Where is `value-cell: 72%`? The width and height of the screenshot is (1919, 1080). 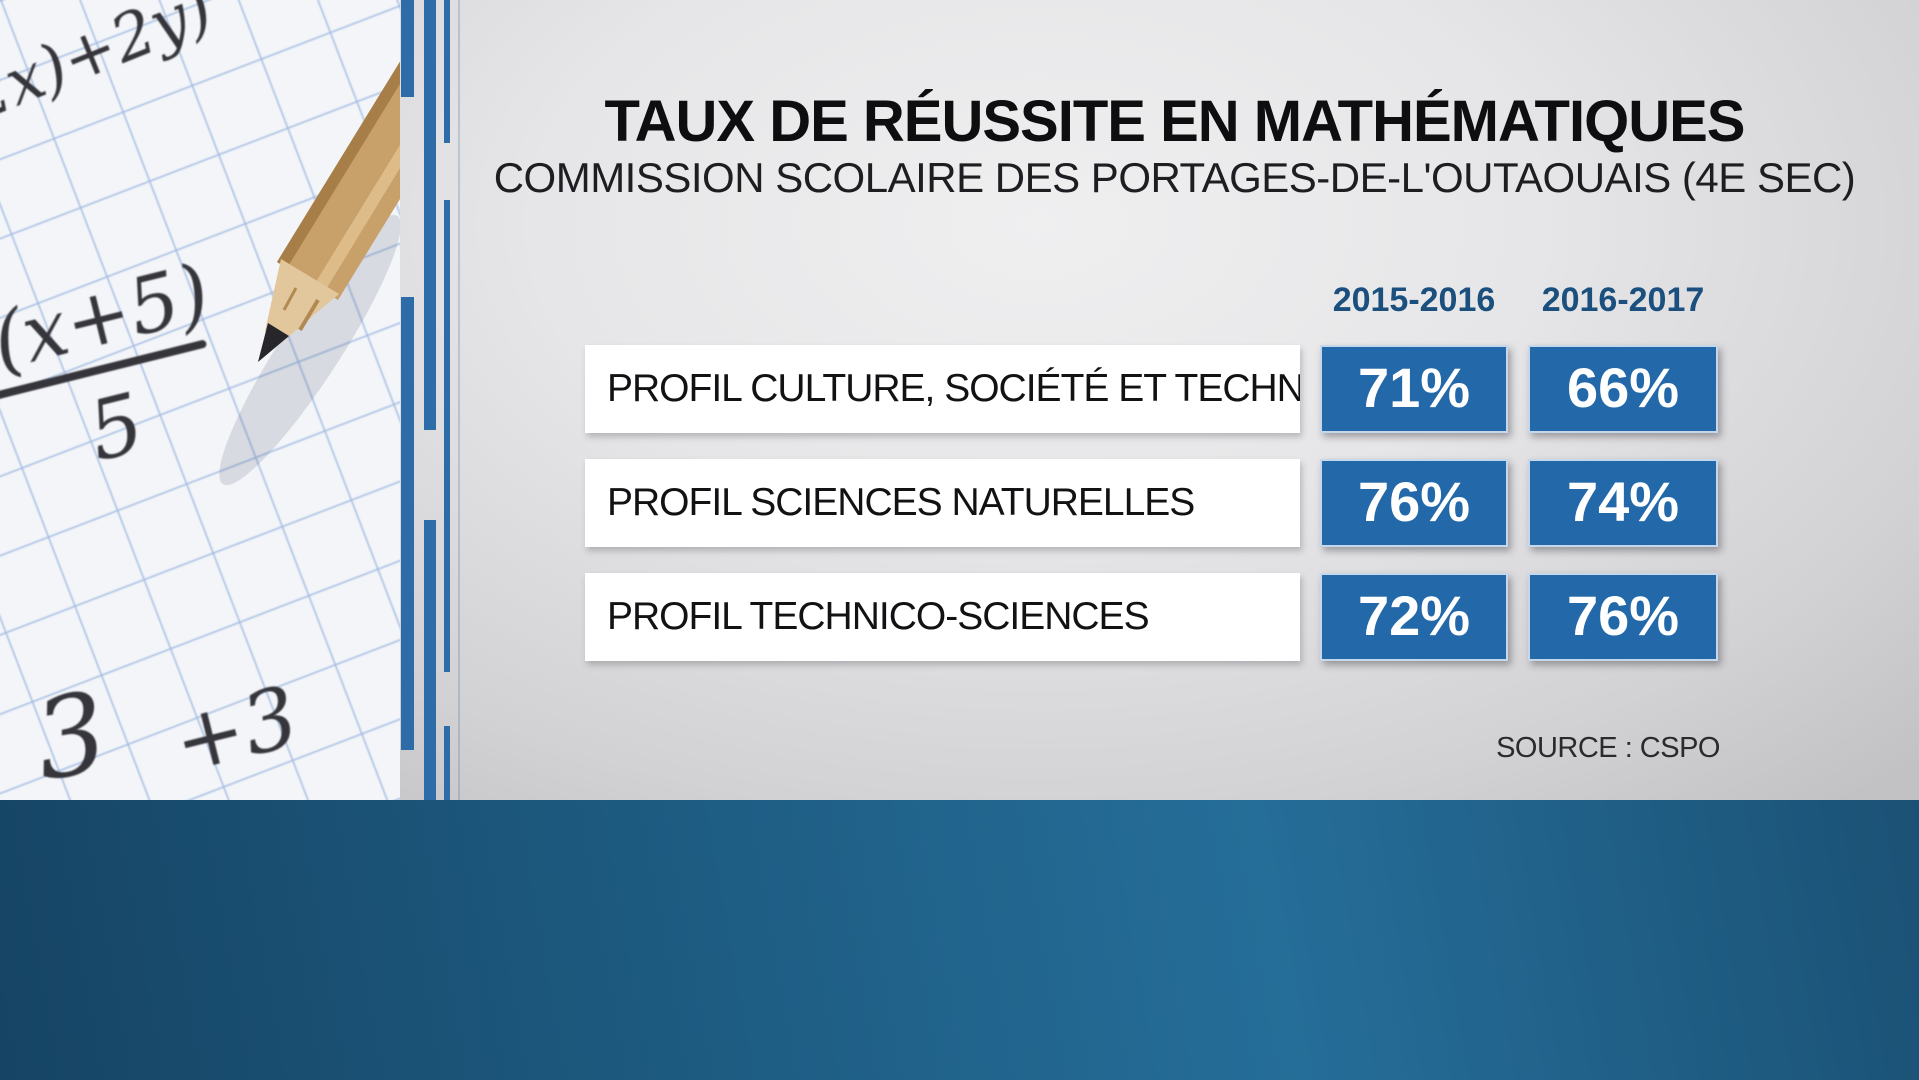
value-cell: 72% is located at coordinates (1414, 617).